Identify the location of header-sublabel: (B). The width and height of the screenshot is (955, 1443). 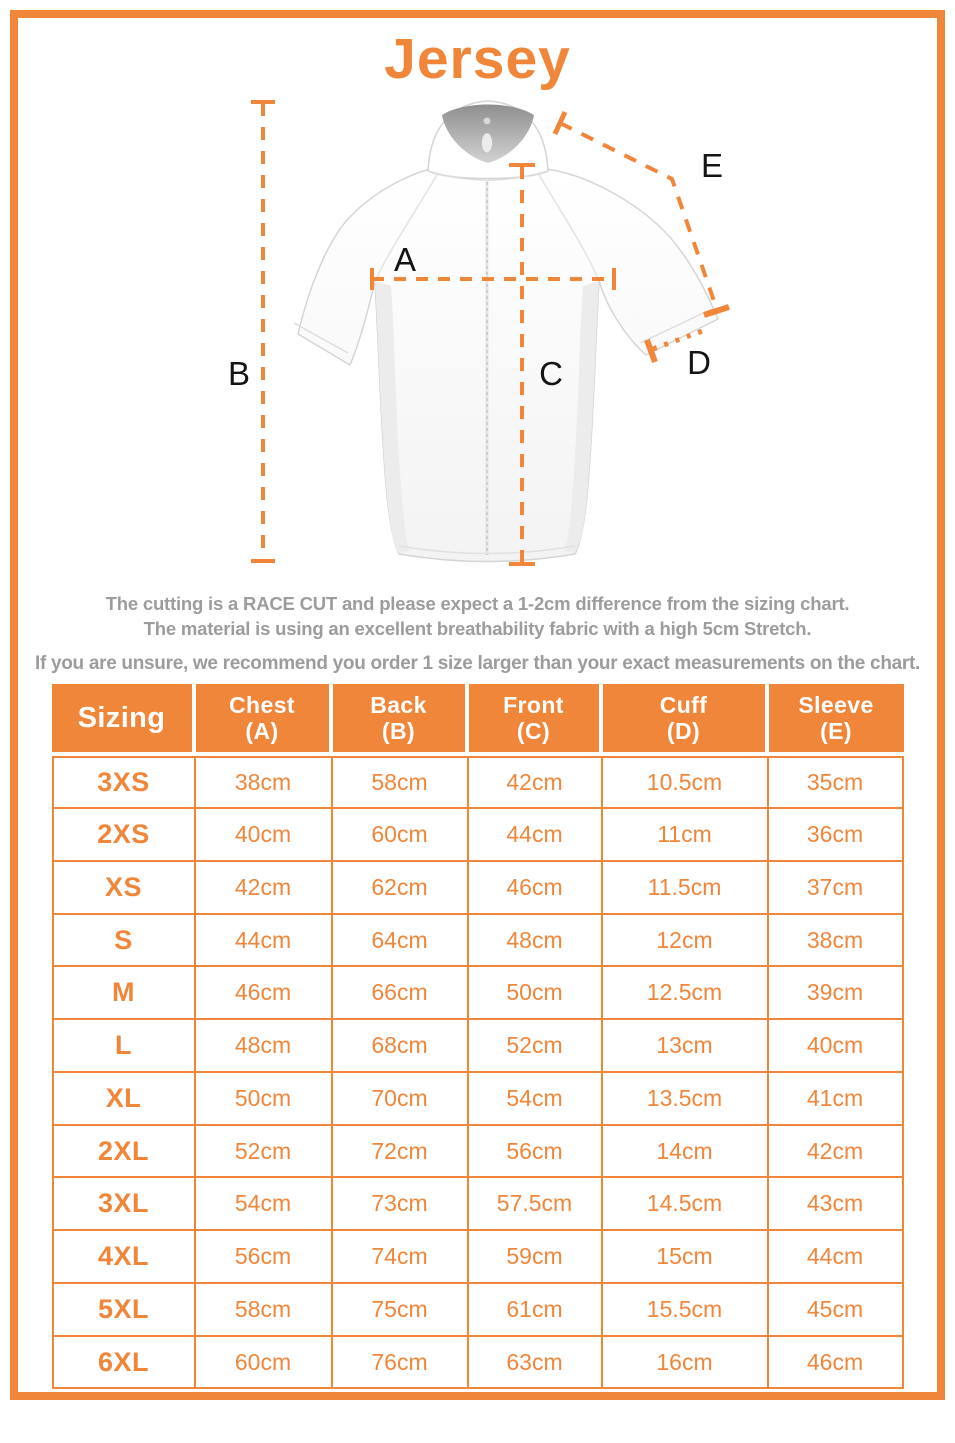
(398, 731).